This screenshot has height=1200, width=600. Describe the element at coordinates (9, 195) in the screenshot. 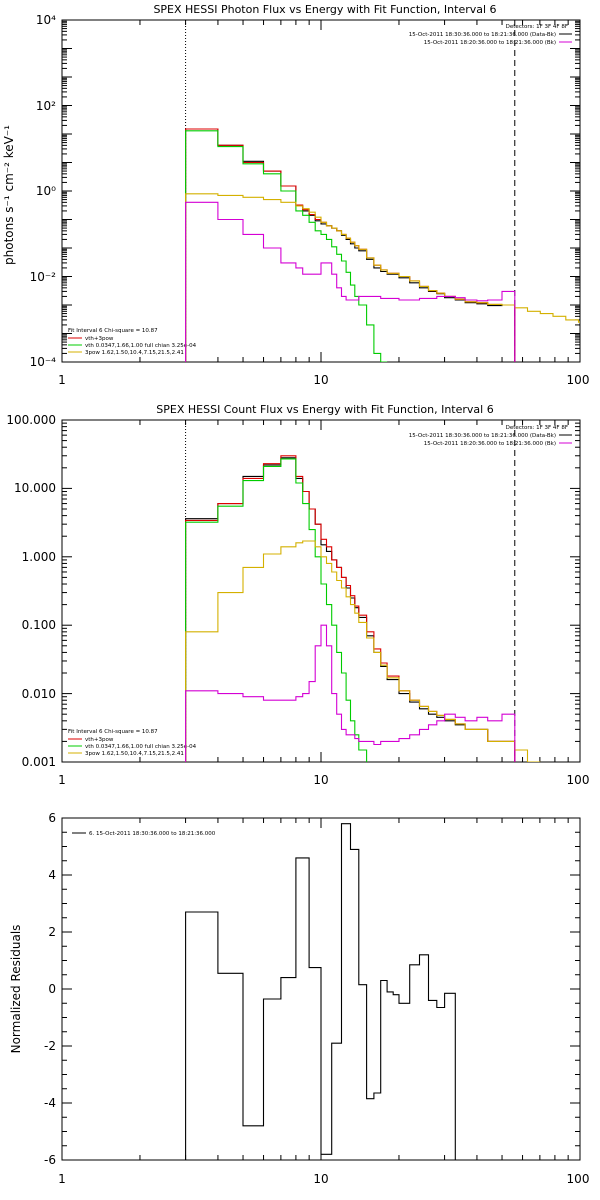

I see `y-axis-label: photons s⁻¹ cm⁻² keV⁻¹` at that location.